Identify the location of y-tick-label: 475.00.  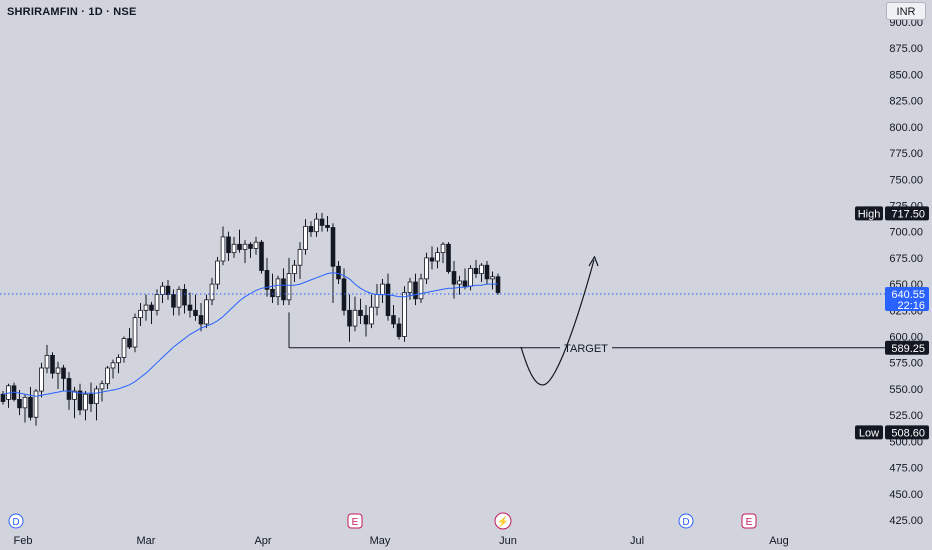
(906, 469).